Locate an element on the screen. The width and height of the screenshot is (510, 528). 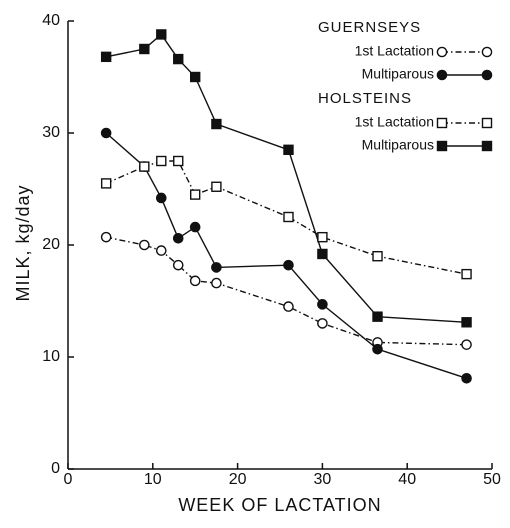
x-tick-label: 0 is located at coordinates (68, 479).